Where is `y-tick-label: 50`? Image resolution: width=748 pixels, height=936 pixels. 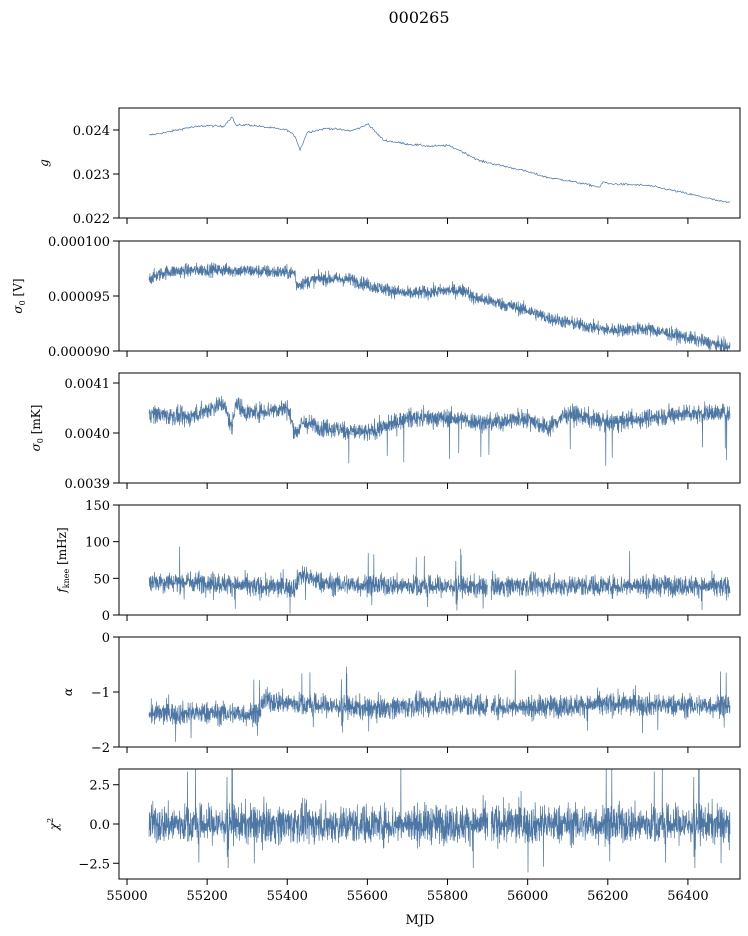 y-tick-label: 50 is located at coordinates (101, 579).